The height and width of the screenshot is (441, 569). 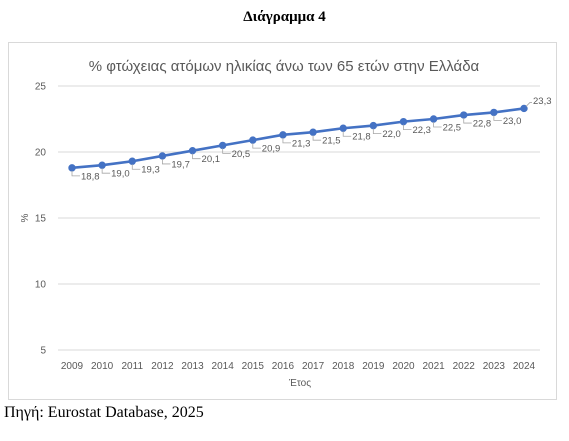 I want to click on series-line, so click(x=298, y=138).